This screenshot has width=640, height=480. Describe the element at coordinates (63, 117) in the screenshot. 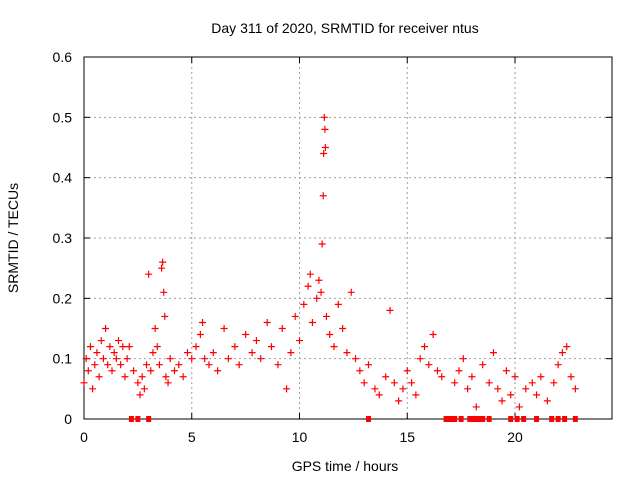

I see `y-tick-label: 0.5` at that location.